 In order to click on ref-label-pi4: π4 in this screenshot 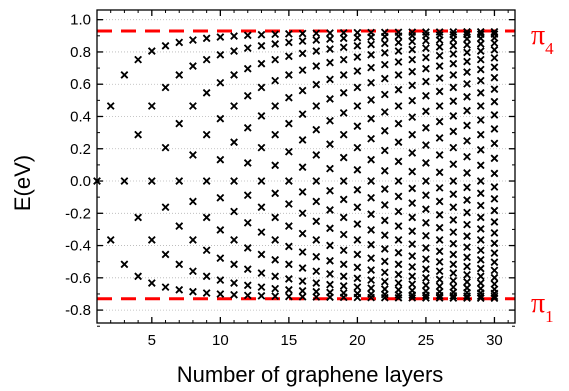, I will do `click(542, 39)`.